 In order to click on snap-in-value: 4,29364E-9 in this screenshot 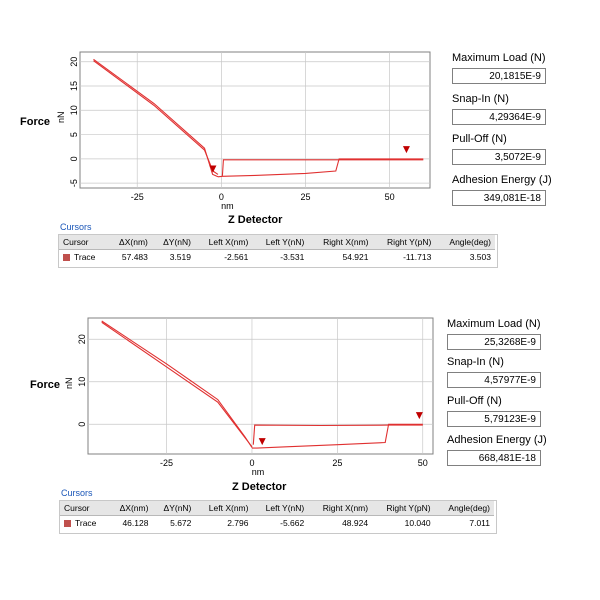, I will do `click(499, 117)`.